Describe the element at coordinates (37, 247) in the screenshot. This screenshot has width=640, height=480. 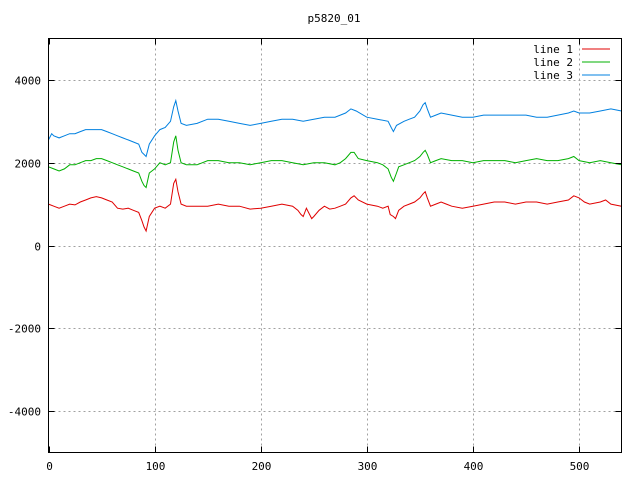
I see `y-tick-label: 0` at that location.